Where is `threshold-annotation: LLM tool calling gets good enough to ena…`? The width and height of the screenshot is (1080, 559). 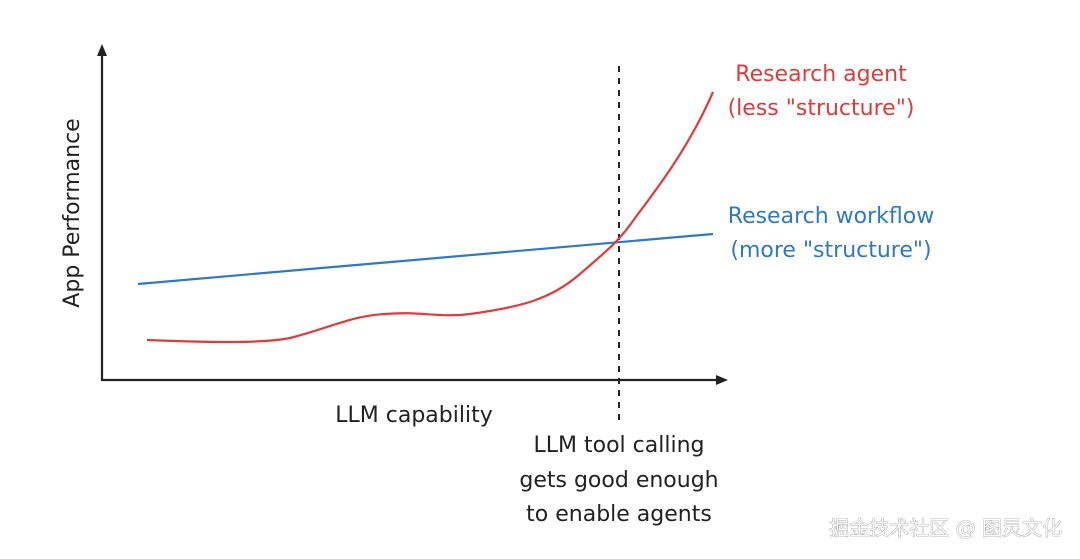 threshold-annotation: LLM tool calling gets good enough to ena… is located at coordinates (618, 480).